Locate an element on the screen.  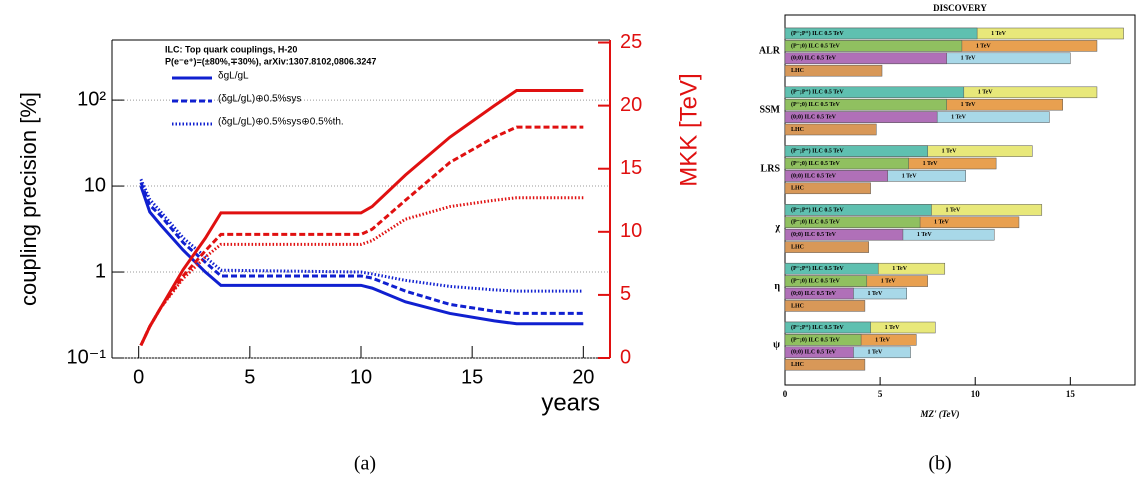
category-label: SSM is located at coordinates (769, 109).